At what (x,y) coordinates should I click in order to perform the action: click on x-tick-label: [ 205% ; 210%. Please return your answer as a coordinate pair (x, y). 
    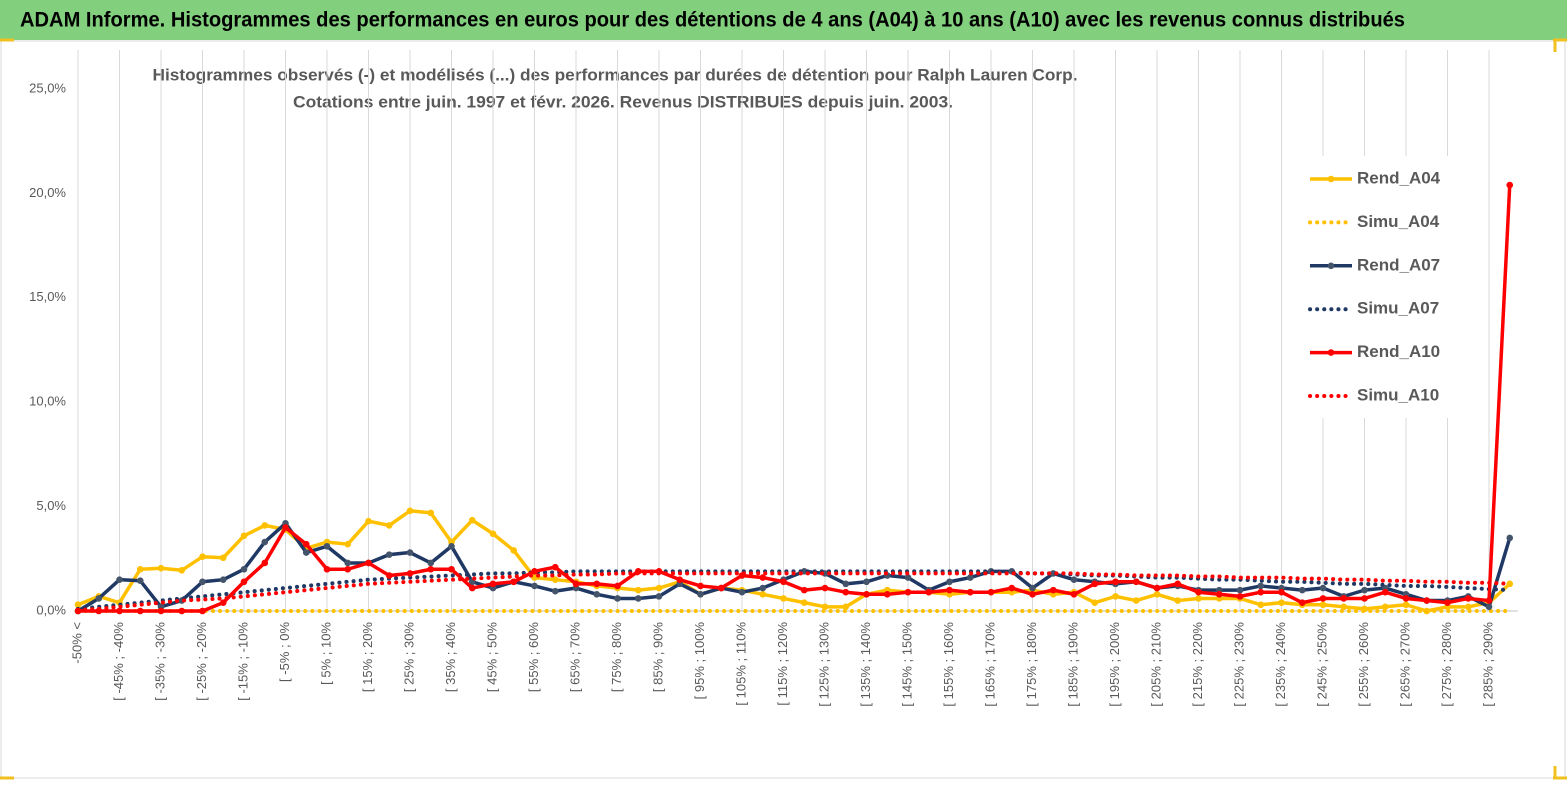
    Looking at the image, I should click on (1155, 664).